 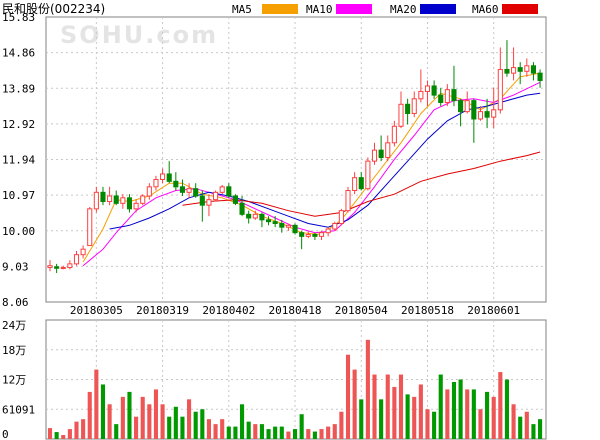 What do you see at coordinates (18, 195) in the screenshot?
I see `price-tick-label: 10.97` at bounding box center [18, 195].